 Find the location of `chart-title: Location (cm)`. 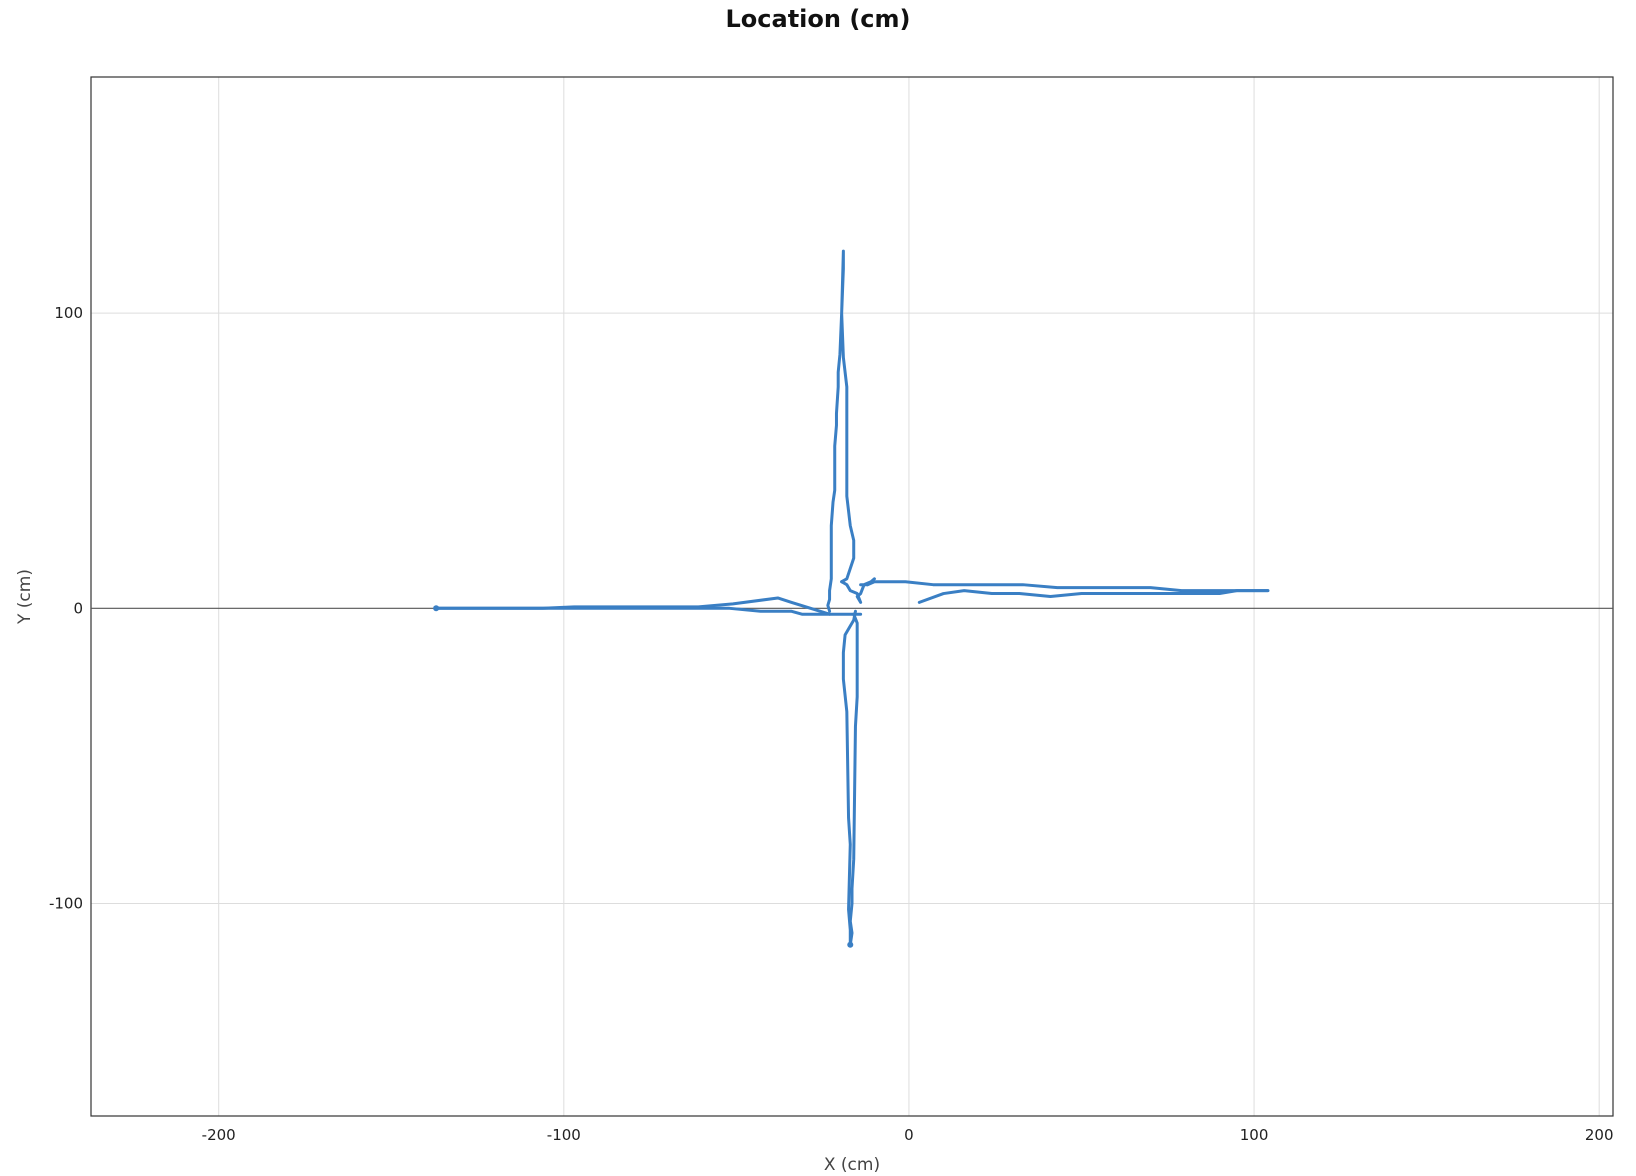

chart-title: Location (cm) is located at coordinates (818, 19).